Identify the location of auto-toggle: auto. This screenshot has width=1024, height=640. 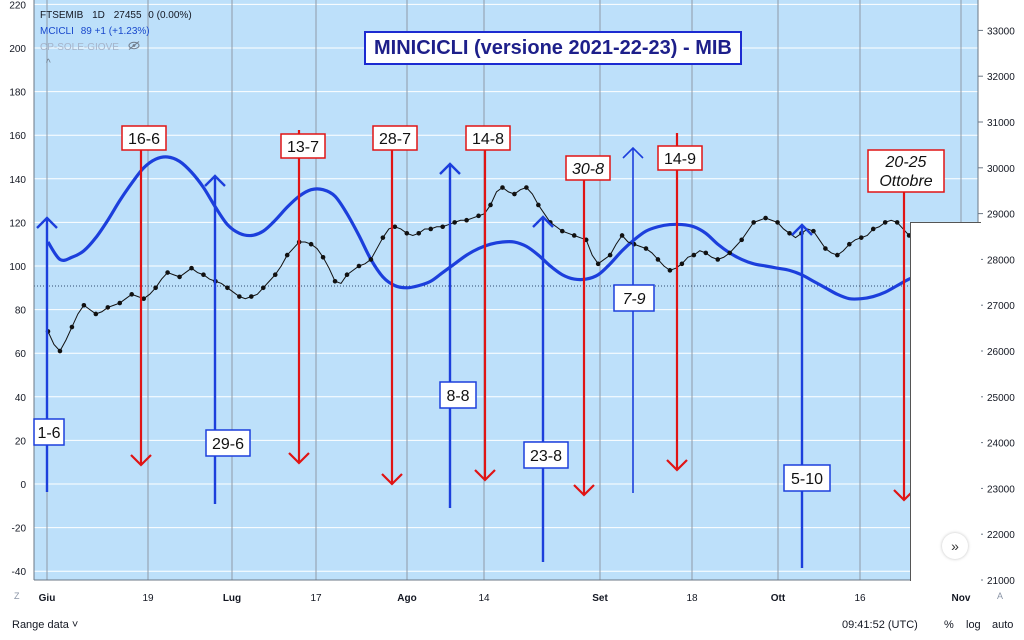
(1003, 625).